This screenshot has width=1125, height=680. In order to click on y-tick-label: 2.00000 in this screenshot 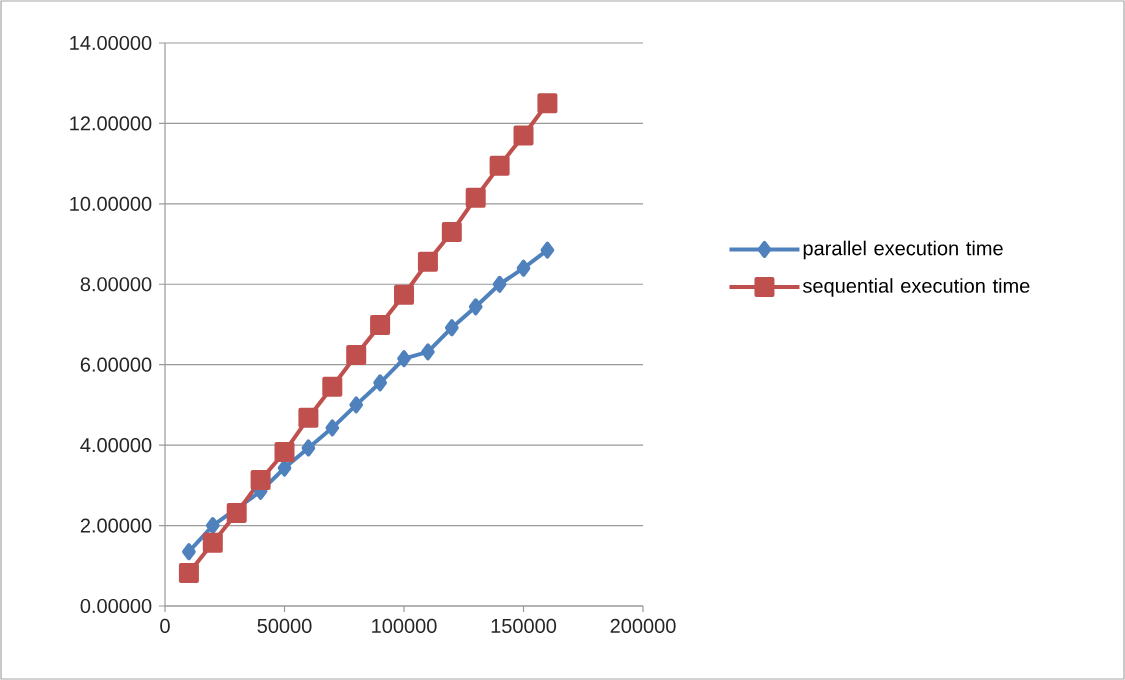, I will do `click(116, 525)`.